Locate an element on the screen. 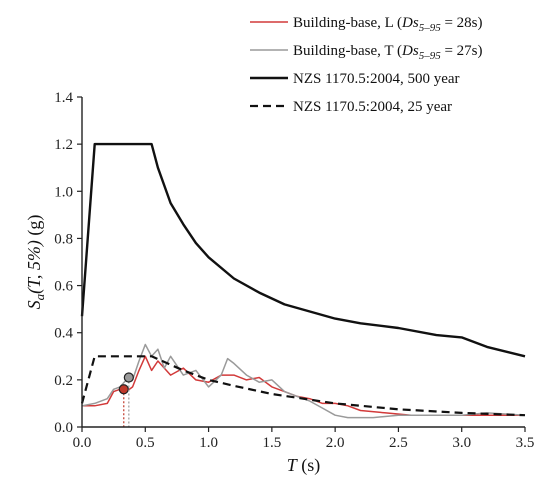 The width and height of the screenshot is (544, 483). legend-label-1: Building-base, L (Ds5–95 = 28s) is located at coordinates (387, 24).